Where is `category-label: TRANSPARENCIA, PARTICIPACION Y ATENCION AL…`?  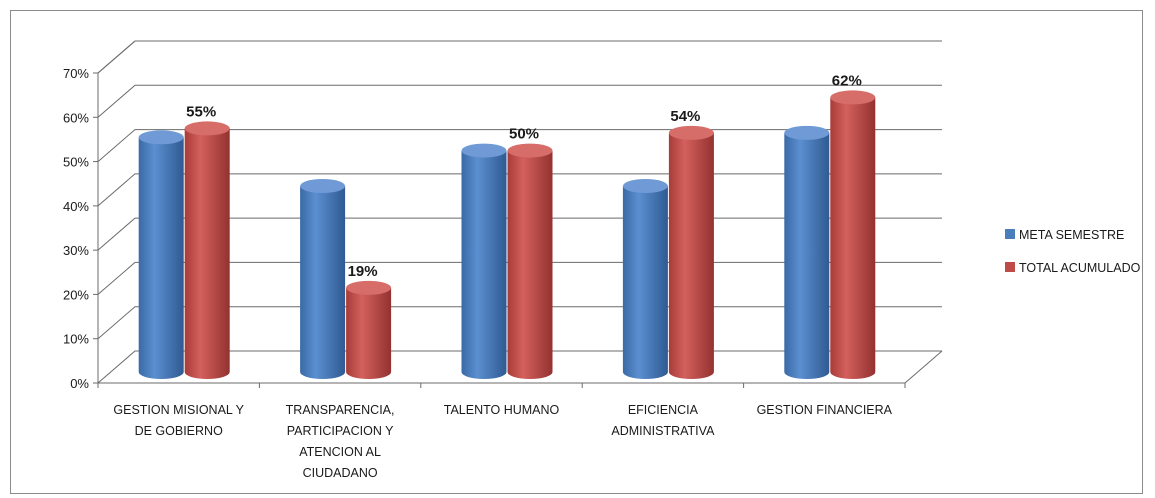 category-label: TRANSPARENCIA, PARTICIPACION Y ATENCION AL… is located at coordinates (340, 441).